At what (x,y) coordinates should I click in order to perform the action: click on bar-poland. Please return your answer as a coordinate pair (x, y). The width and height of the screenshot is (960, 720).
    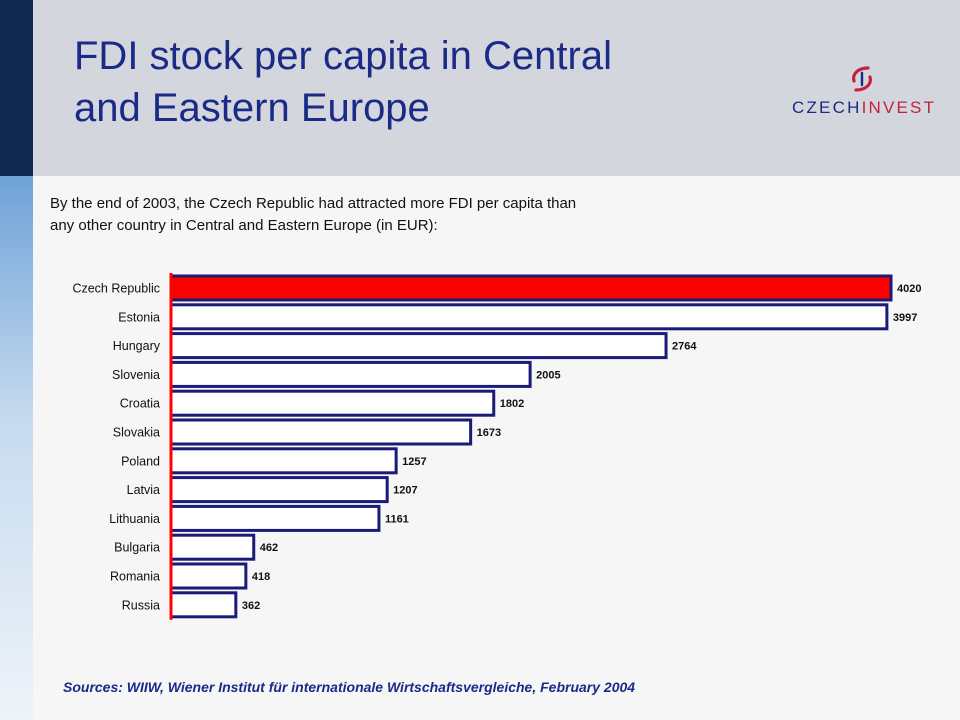
    Looking at the image, I should click on (283, 461).